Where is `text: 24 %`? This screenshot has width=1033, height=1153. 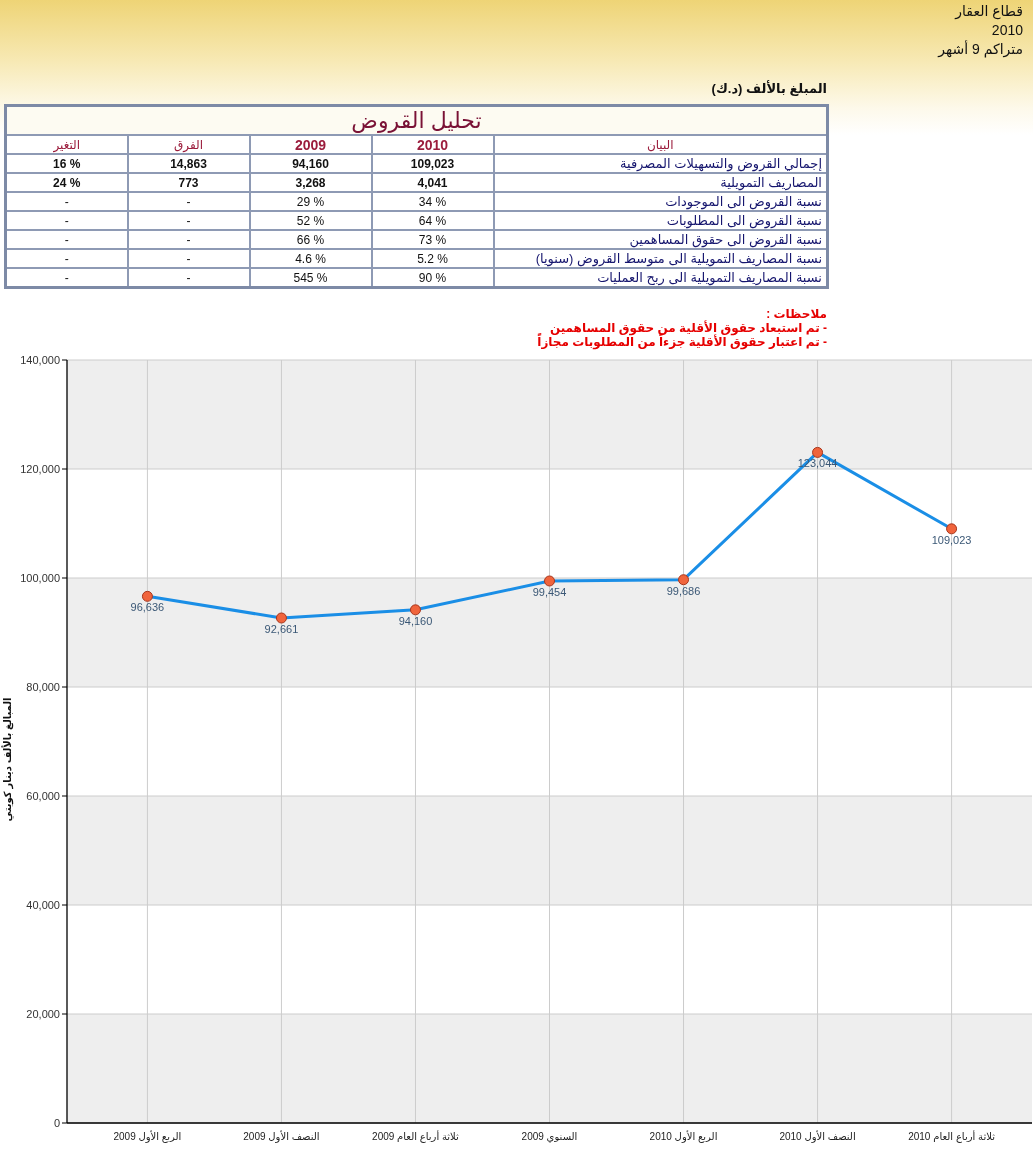
text: 24 % is located at coordinates (67, 182).